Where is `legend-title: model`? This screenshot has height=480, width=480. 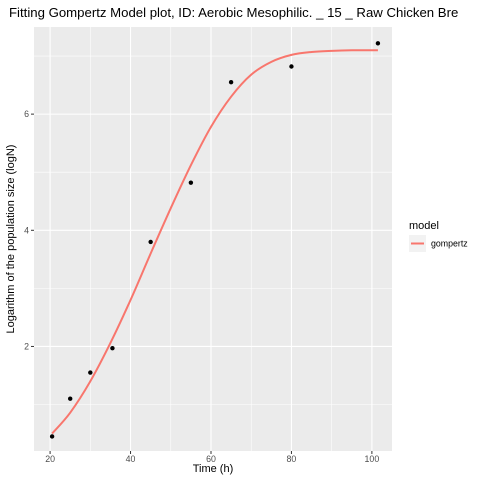
legend-title: model is located at coordinates (424, 226).